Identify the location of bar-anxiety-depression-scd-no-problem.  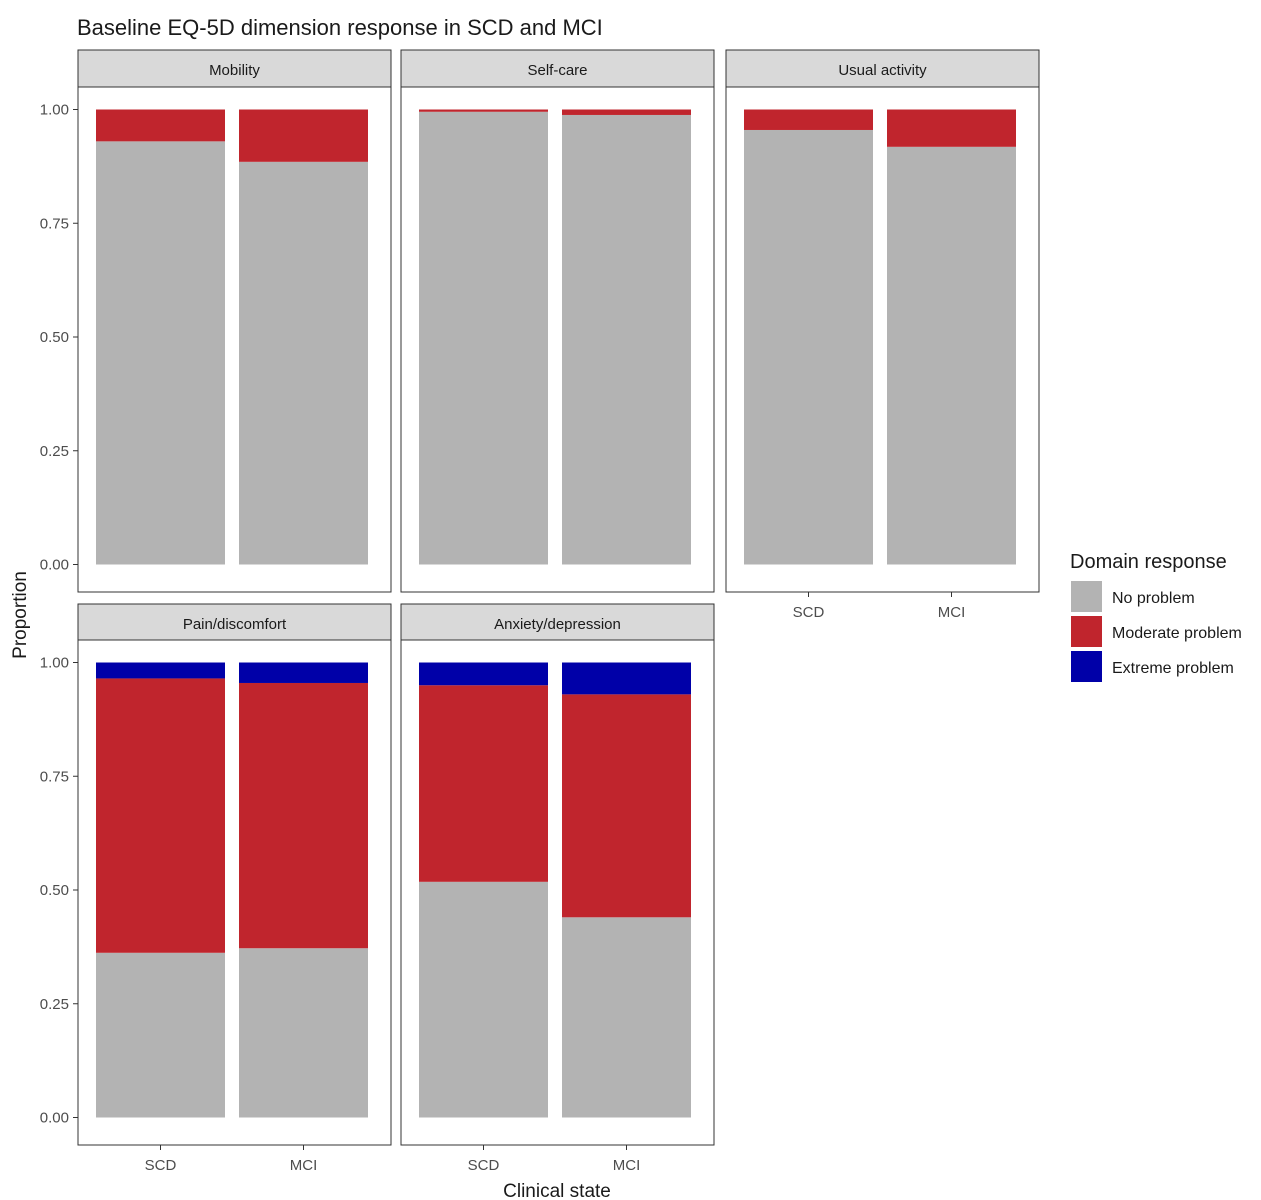
(483, 999).